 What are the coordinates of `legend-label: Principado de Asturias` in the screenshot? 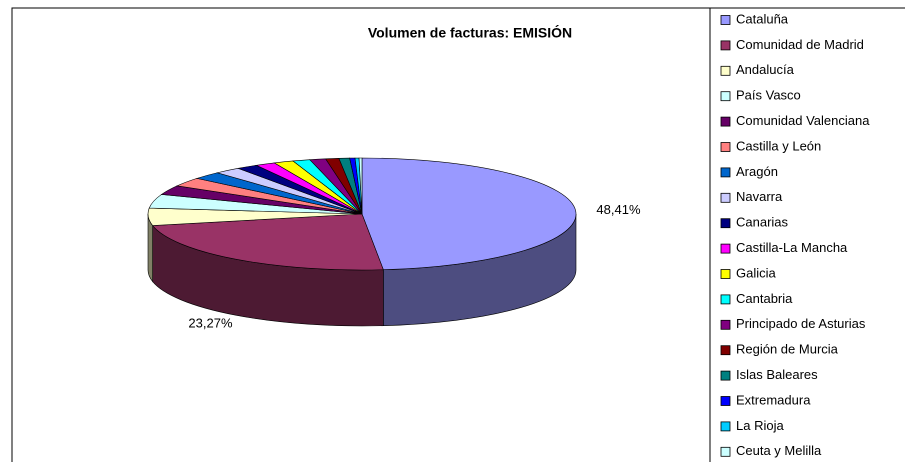 It's located at (801, 323).